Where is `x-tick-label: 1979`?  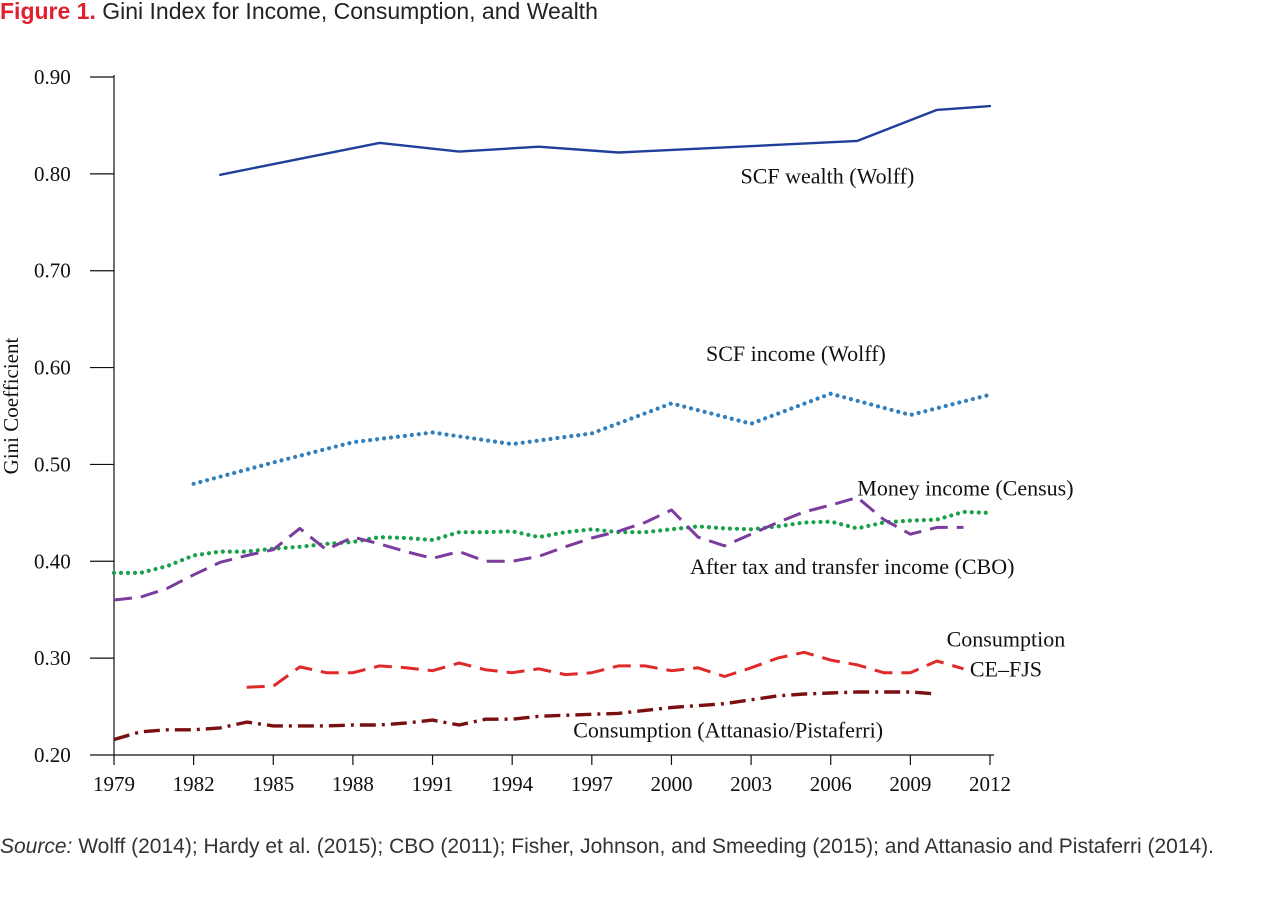
x-tick-label: 1979 is located at coordinates (114, 784).